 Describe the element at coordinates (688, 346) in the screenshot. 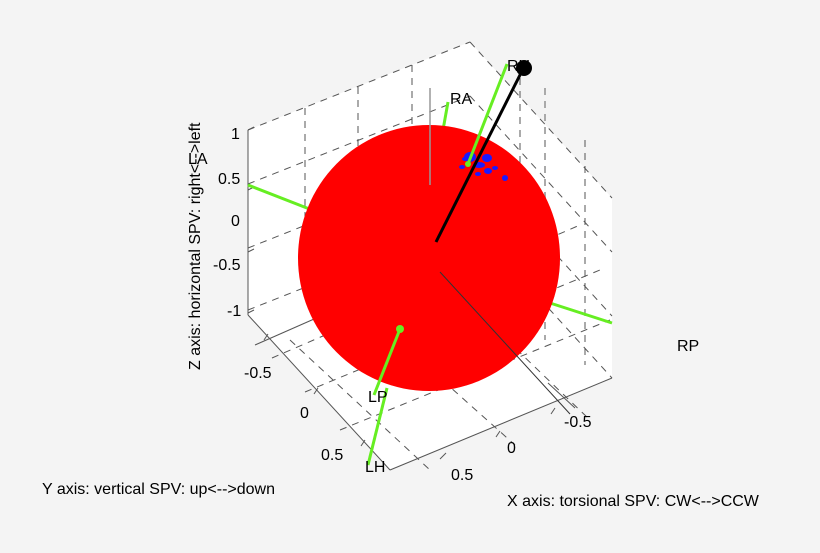

I see `canal-label-rp: RP` at that location.